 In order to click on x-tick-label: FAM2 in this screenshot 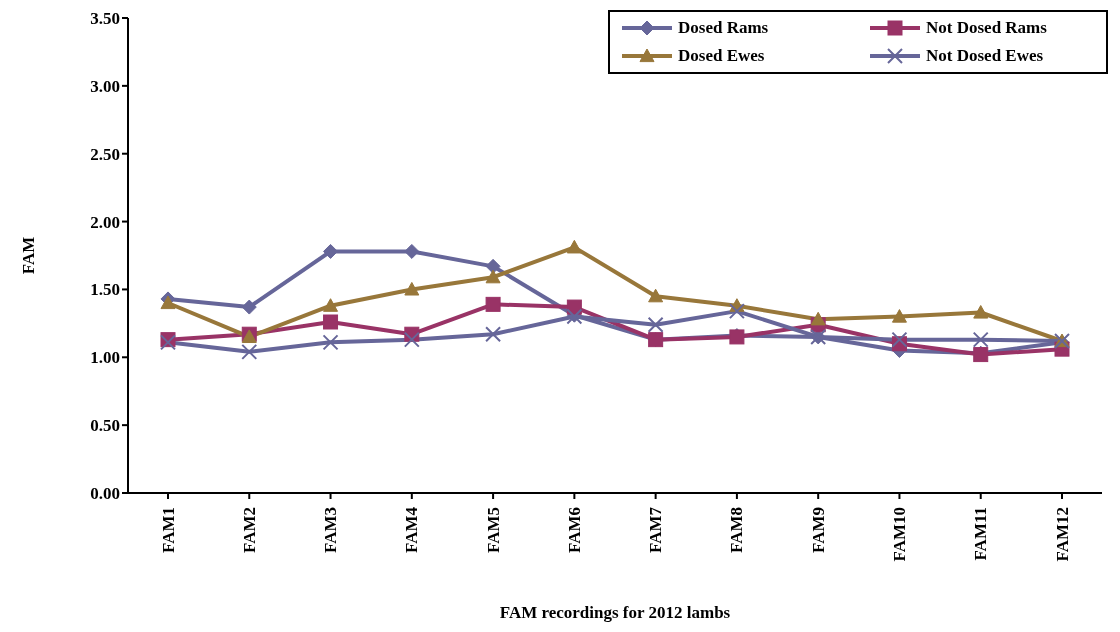, I will do `click(249, 530)`.